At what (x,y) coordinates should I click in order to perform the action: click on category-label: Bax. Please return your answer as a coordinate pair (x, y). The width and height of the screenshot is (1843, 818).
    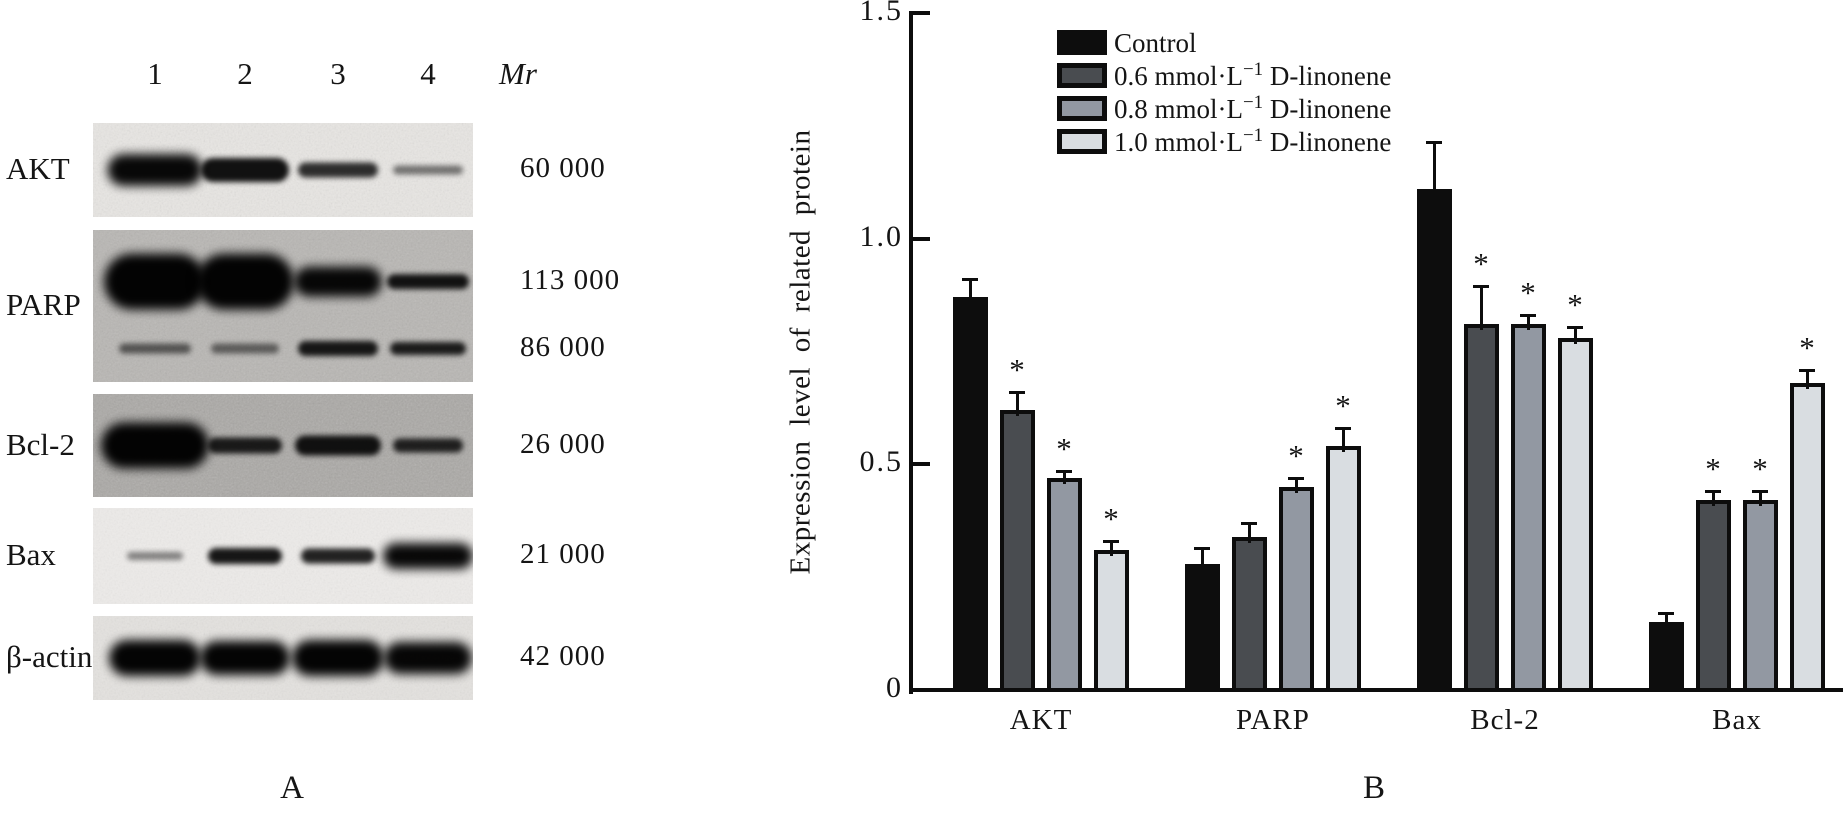
    Looking at the image, I should click on (1737, 720).